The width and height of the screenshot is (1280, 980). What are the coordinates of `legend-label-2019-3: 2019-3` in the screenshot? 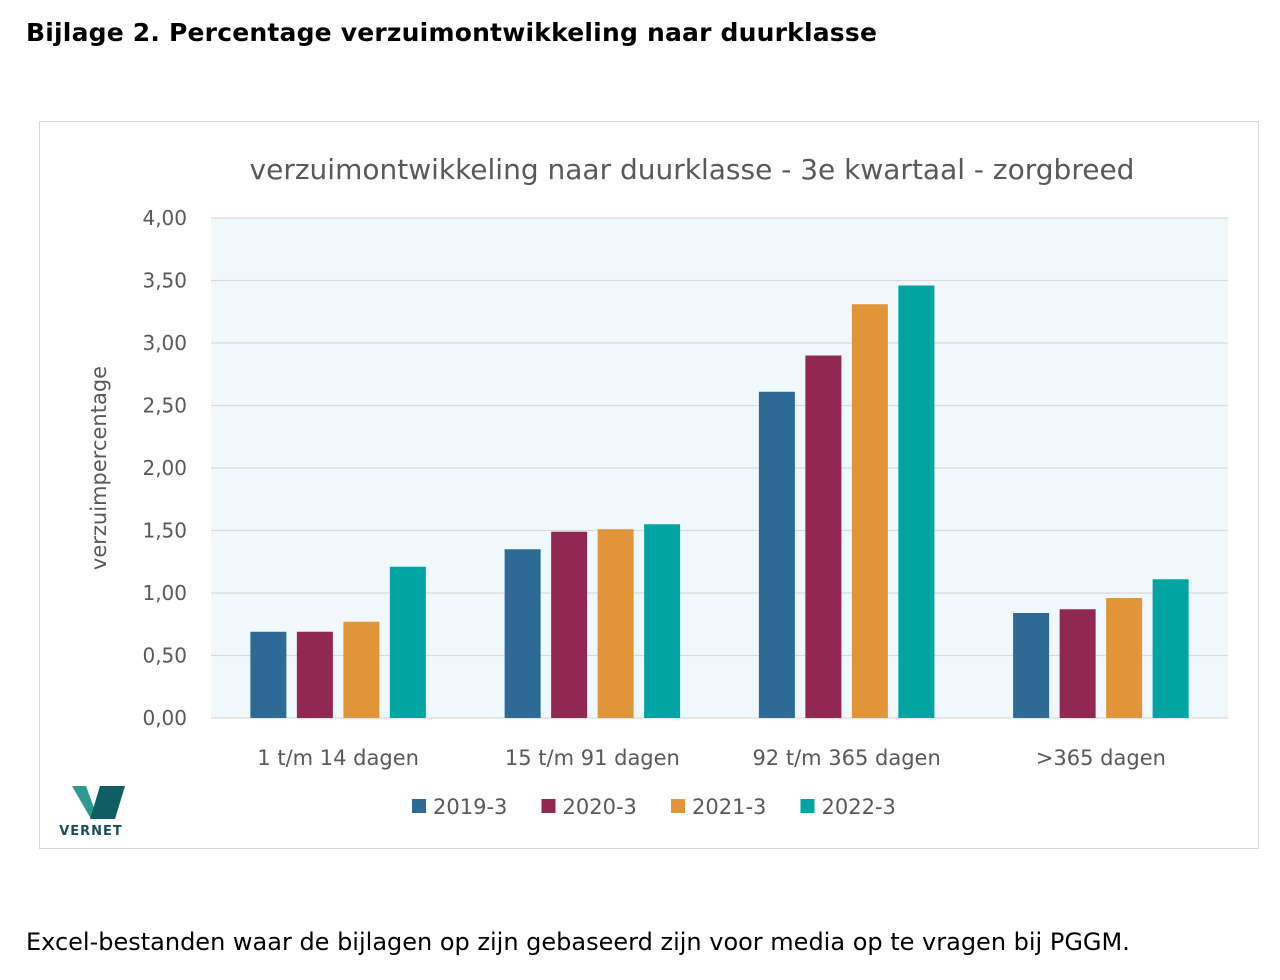 It's located at (470, 807).